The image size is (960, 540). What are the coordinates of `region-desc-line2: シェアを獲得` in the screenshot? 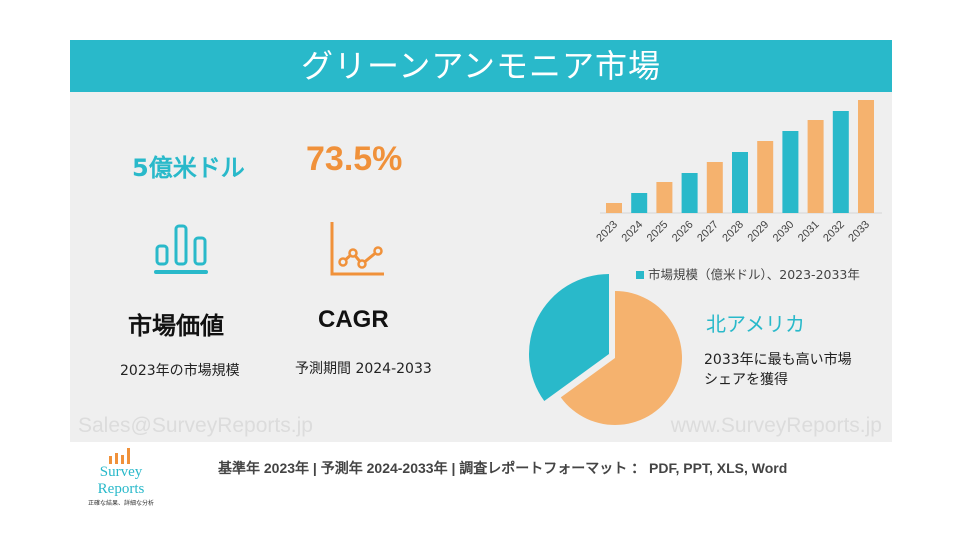 It's located at (746, 380).